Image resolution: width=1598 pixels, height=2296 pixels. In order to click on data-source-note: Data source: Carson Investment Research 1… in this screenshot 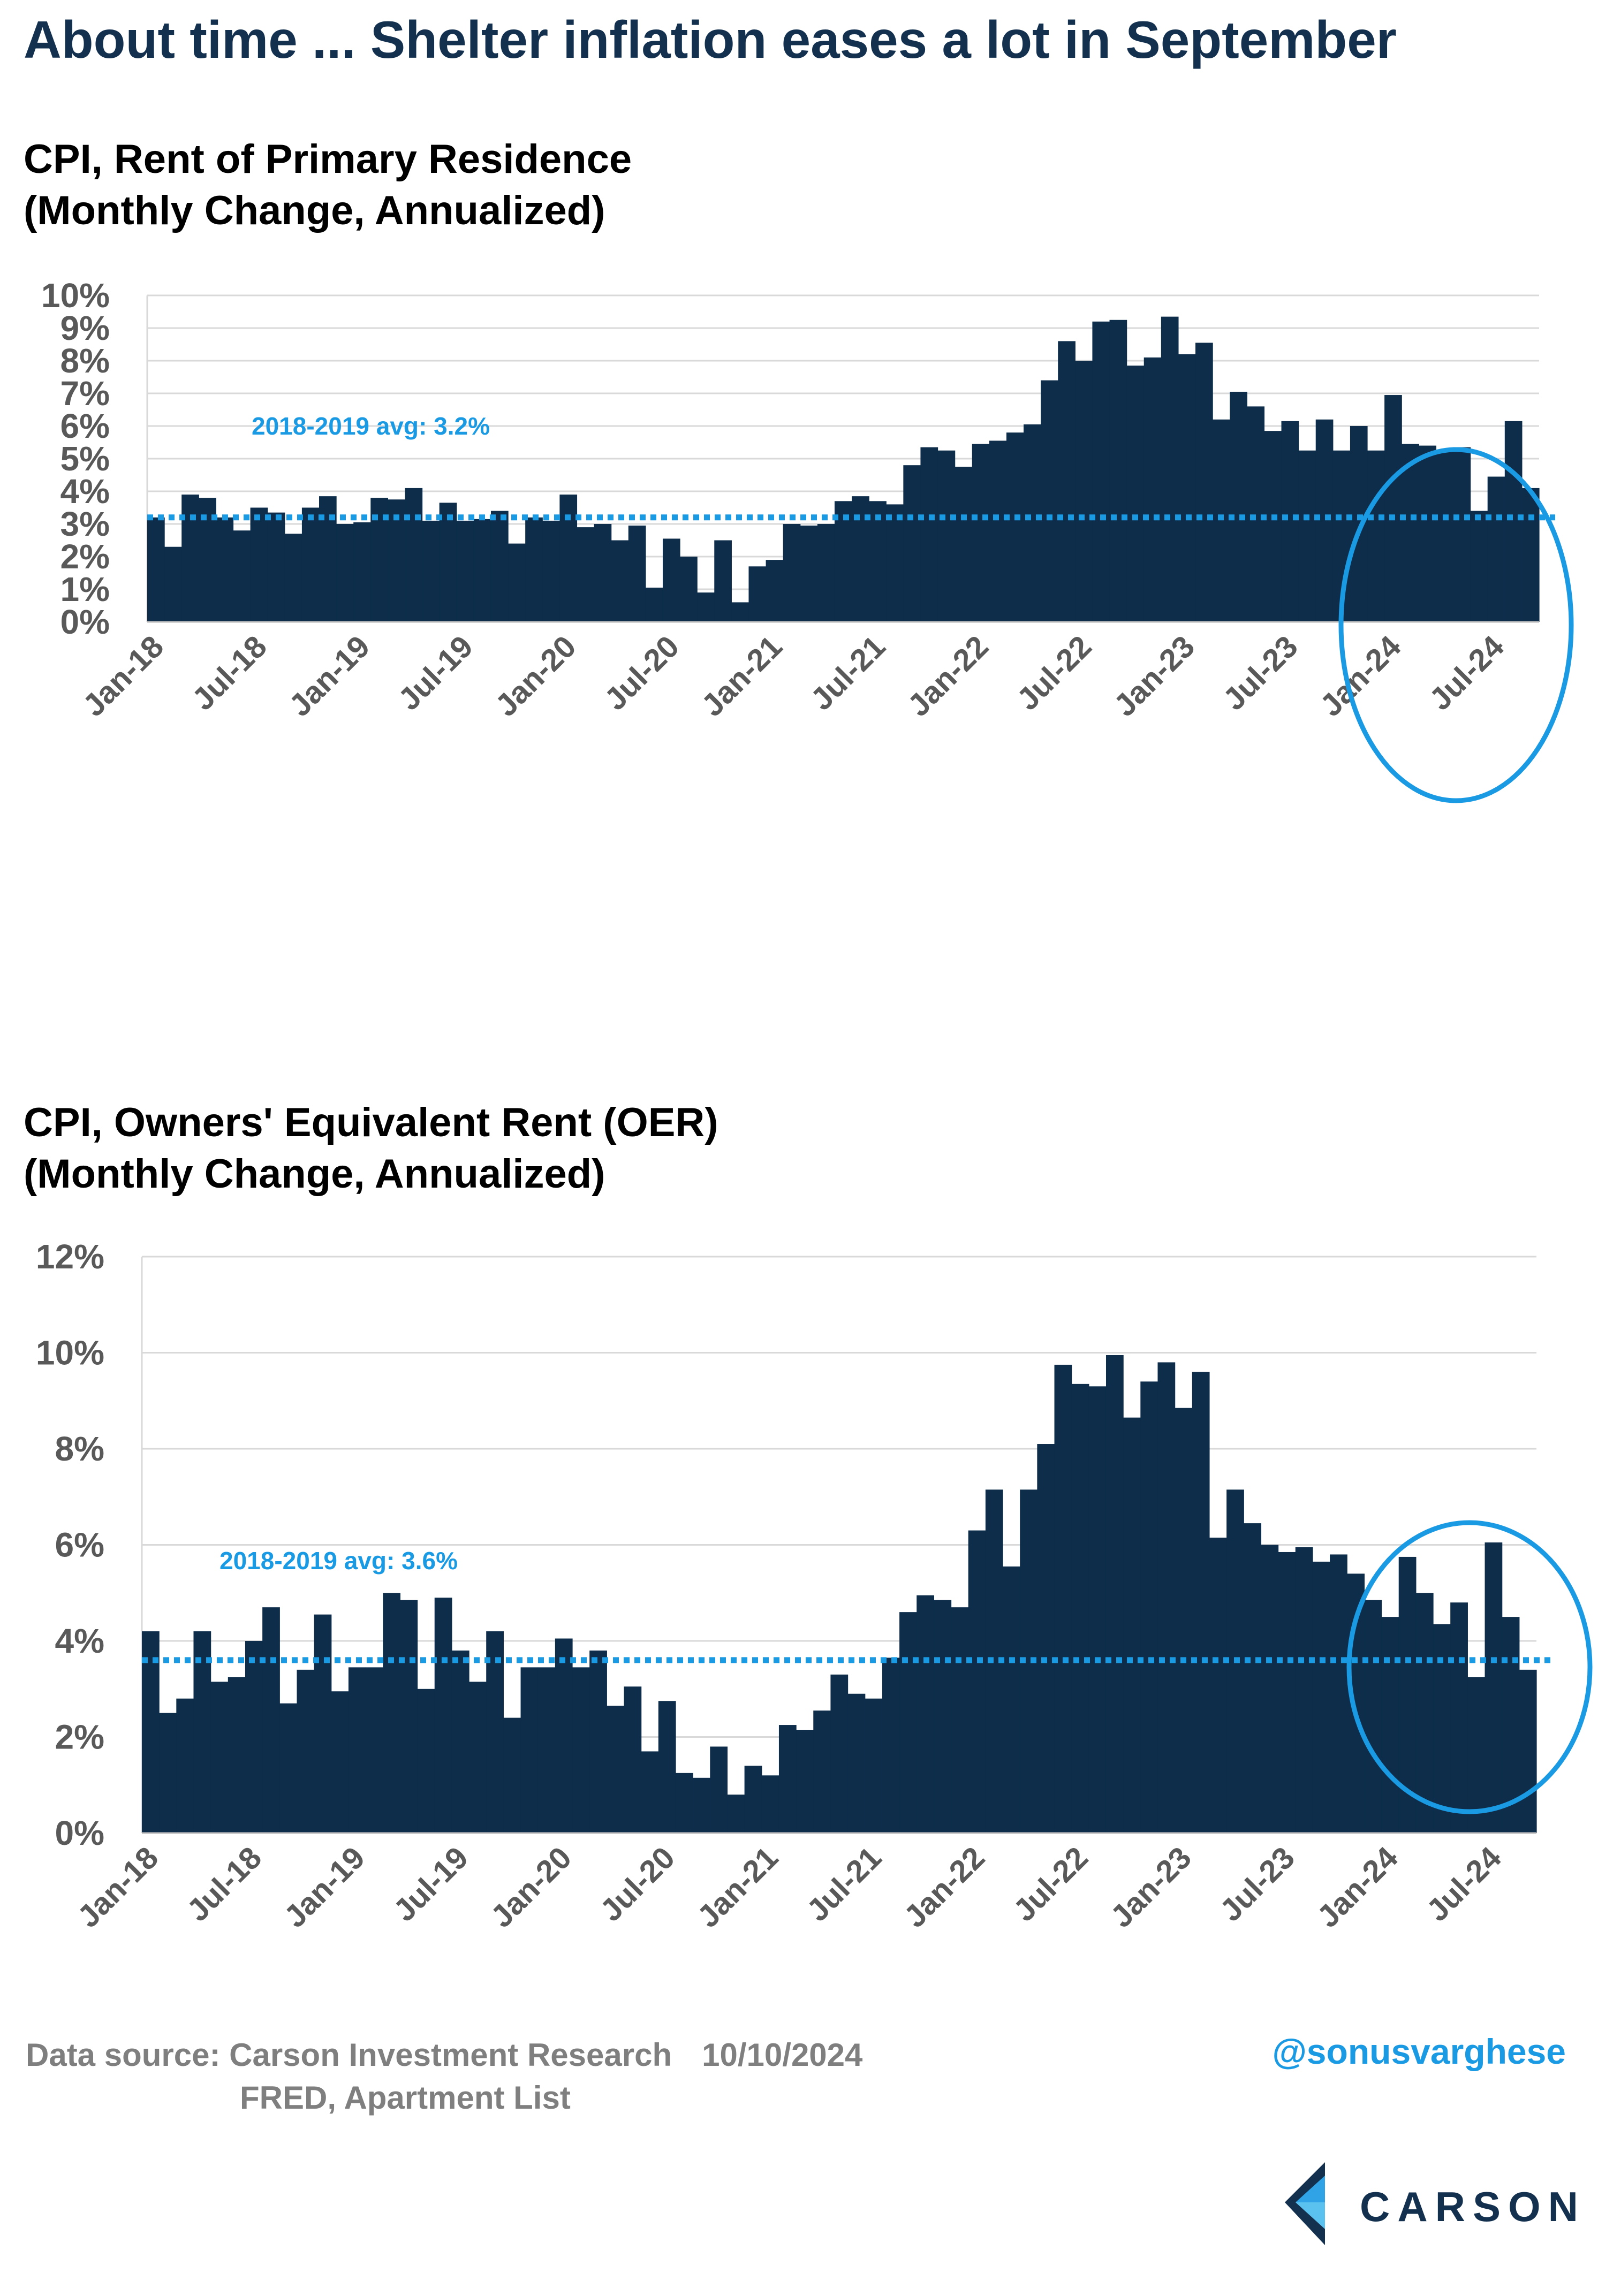, I will do `click(444, 2076)`.